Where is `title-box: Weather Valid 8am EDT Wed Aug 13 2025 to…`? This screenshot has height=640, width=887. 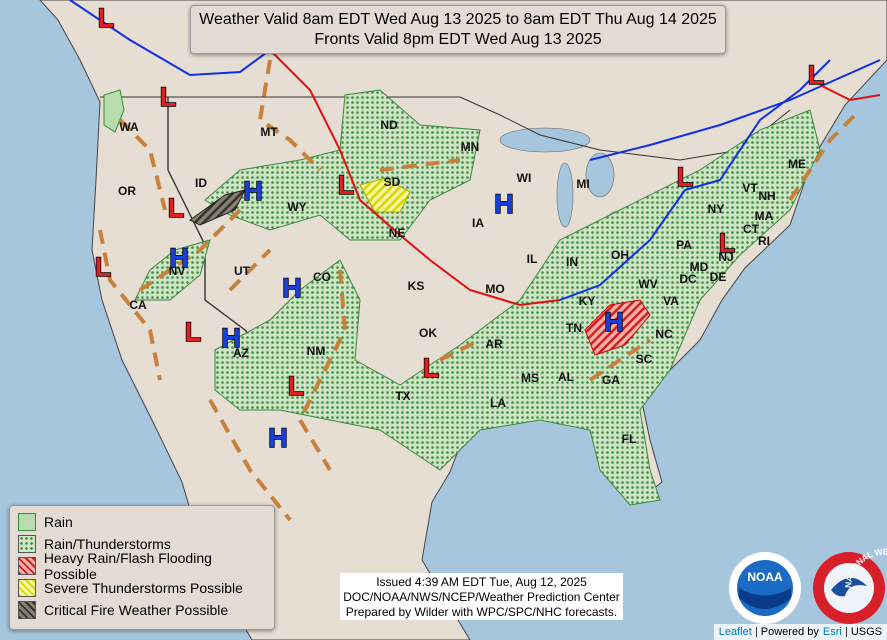
title-box: Weather Valid 8am EDT Wed Aug 13 2025 to… is located at coordinates (458, 29).